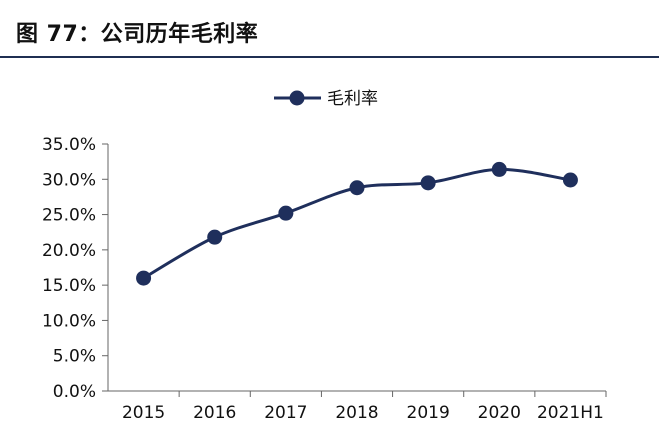  What do you see at coordinates (356, 413) in the screenshot?
I see `x-tick-label: 2018` at bounding box center [356, 413].